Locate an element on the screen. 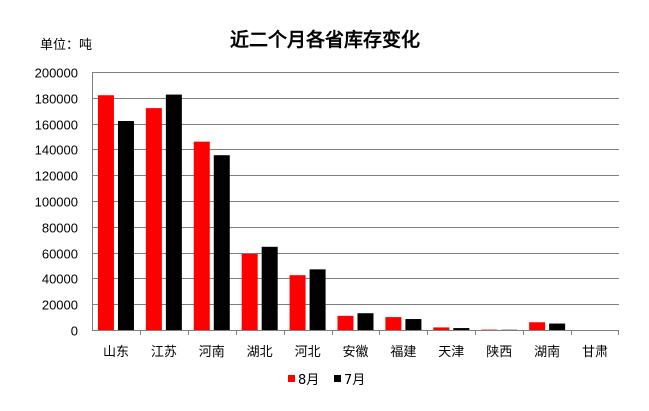  legend-label: 8月 is located at coordinates (308, 380).